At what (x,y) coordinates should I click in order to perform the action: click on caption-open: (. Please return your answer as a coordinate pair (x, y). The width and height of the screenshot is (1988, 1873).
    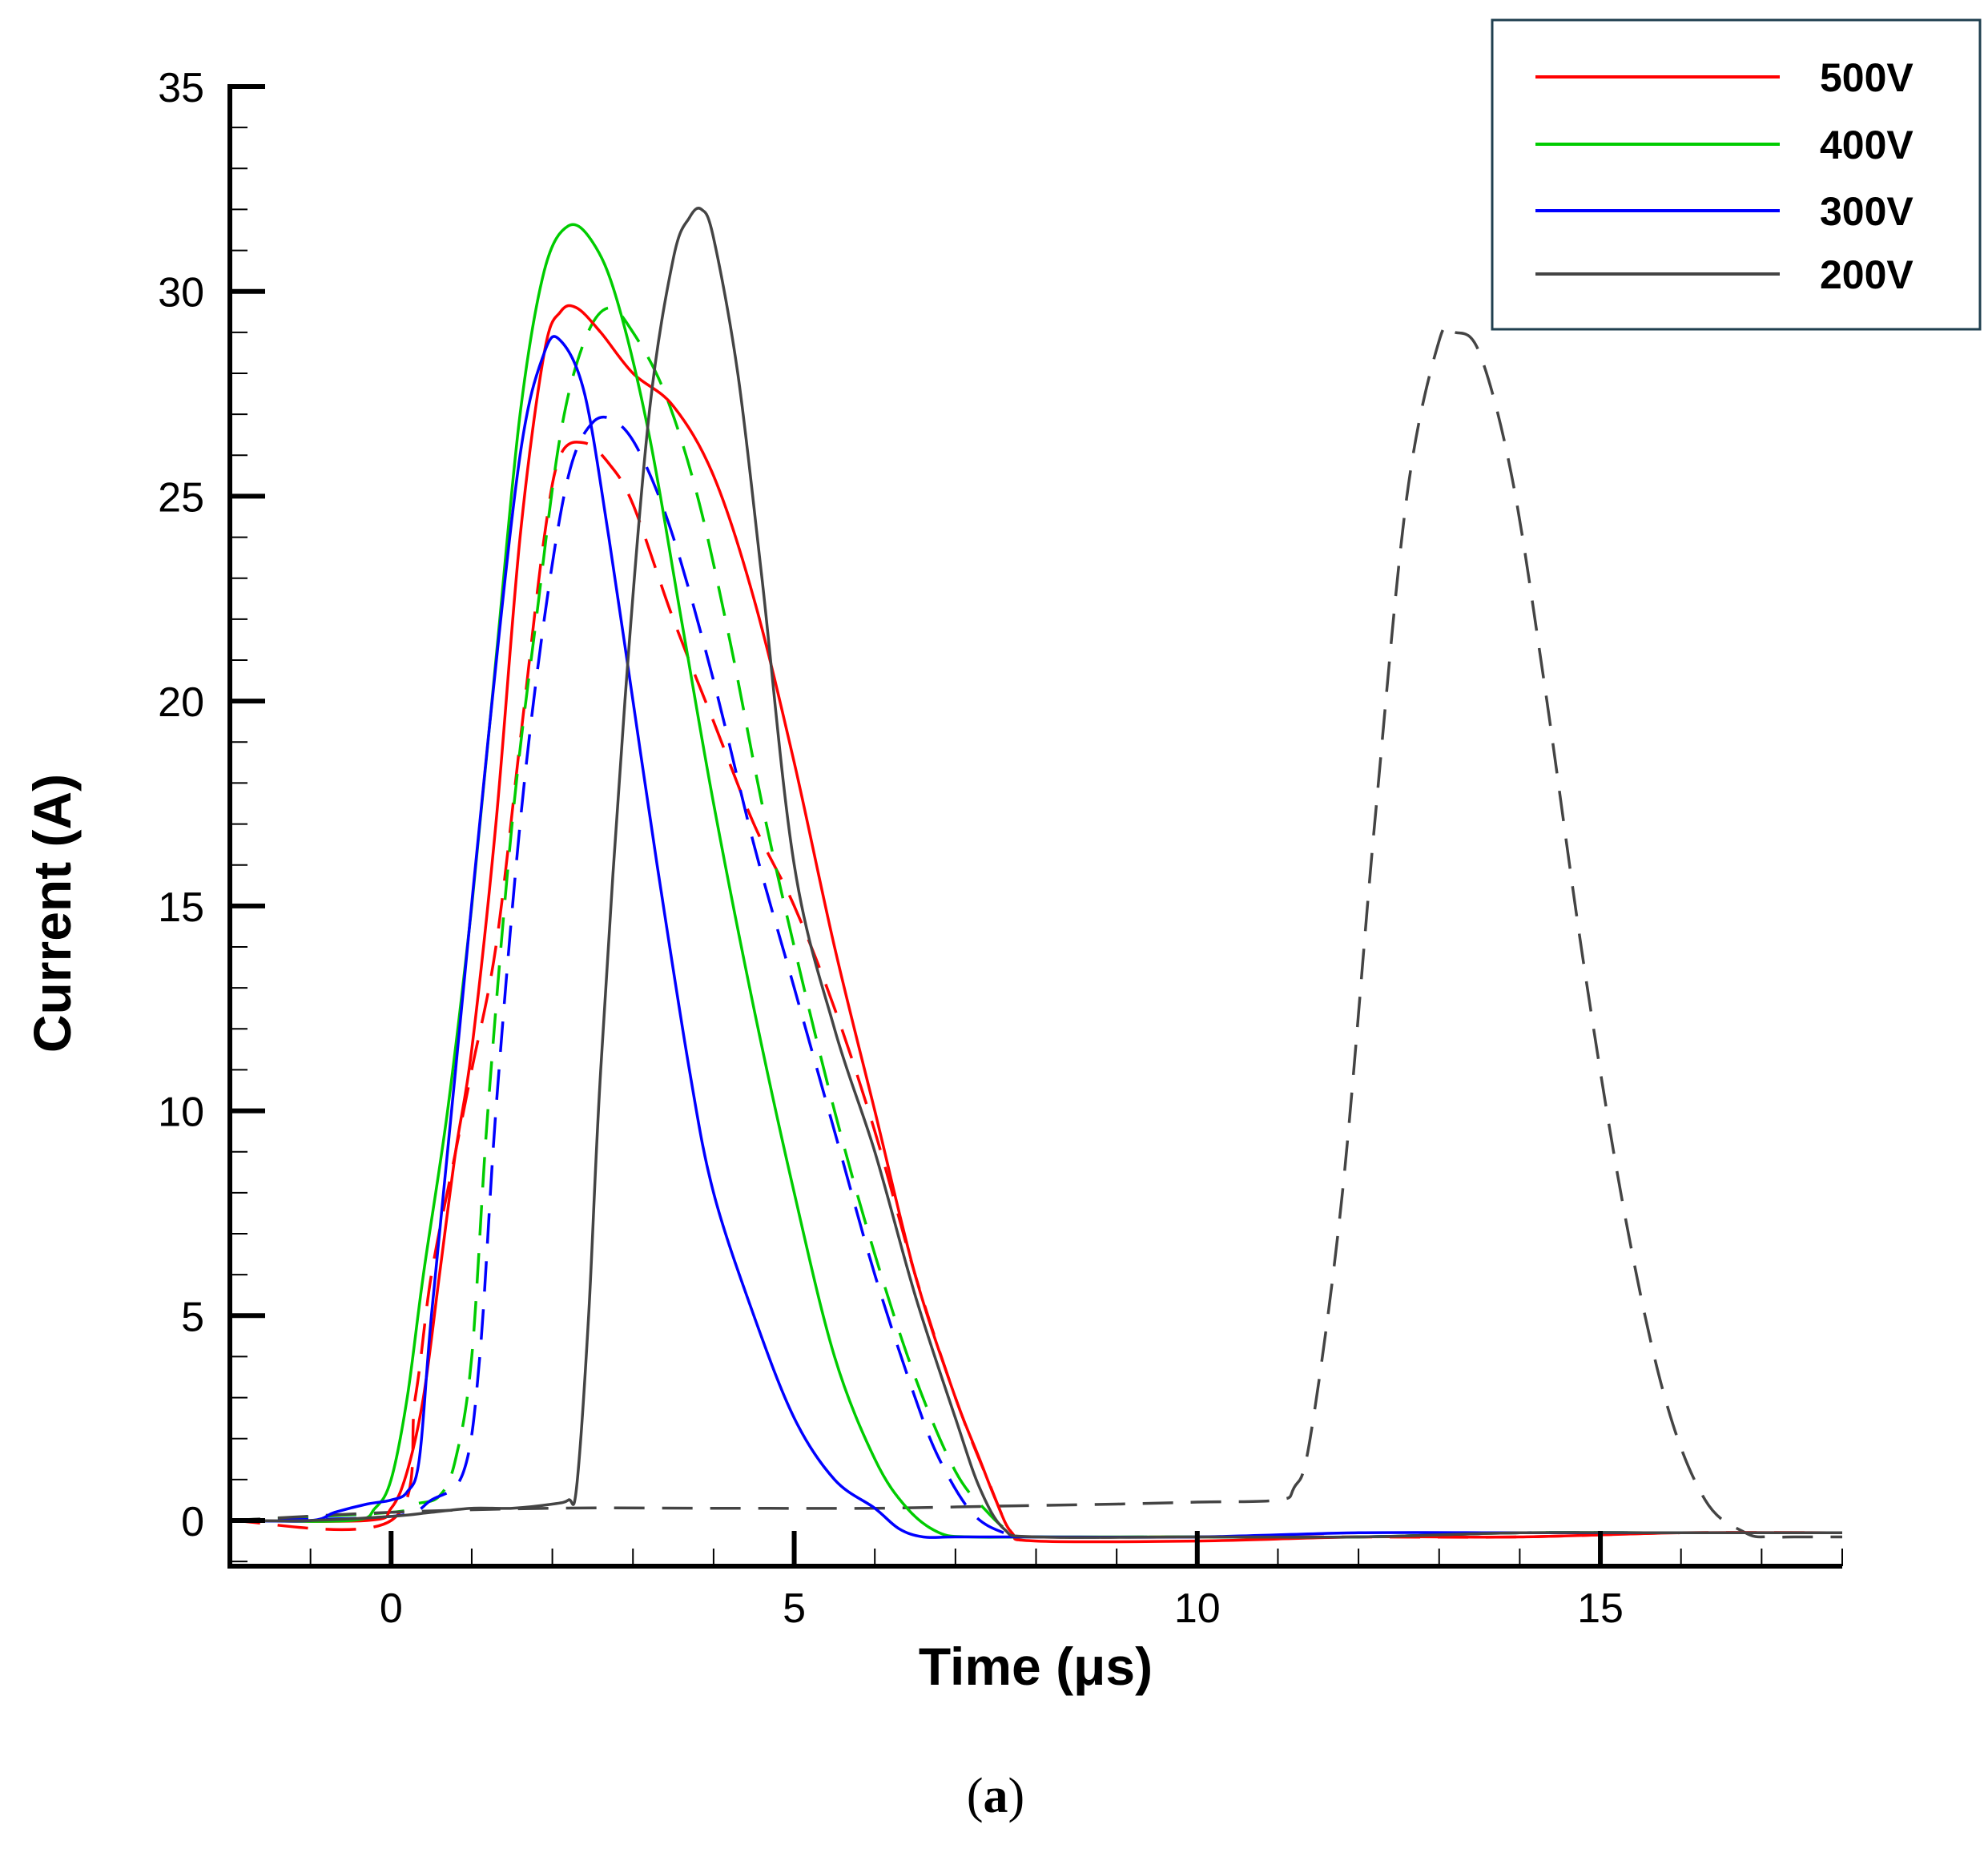
    Looking at the image, I should click on (975, 1796).